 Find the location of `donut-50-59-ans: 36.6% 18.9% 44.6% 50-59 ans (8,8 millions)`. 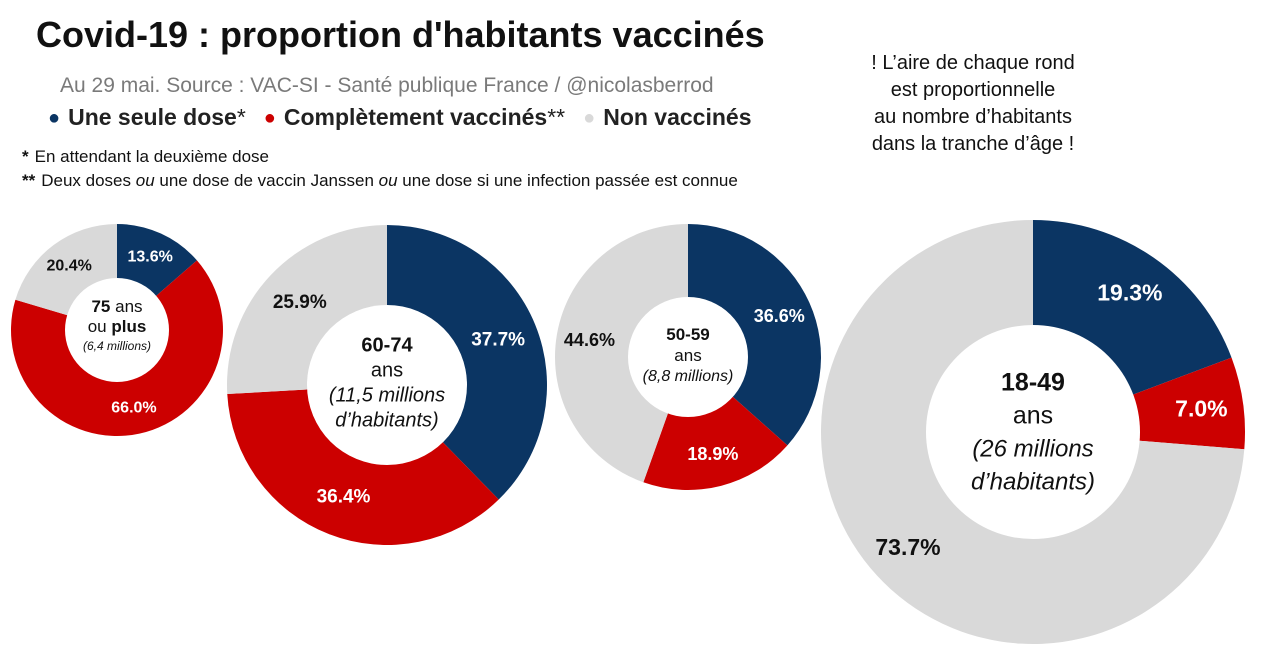

donut-50-59-ans: 36.6% 18.9% 44.6% 50-59 ans (8,8 millions) is located at coordinates (687, 357).